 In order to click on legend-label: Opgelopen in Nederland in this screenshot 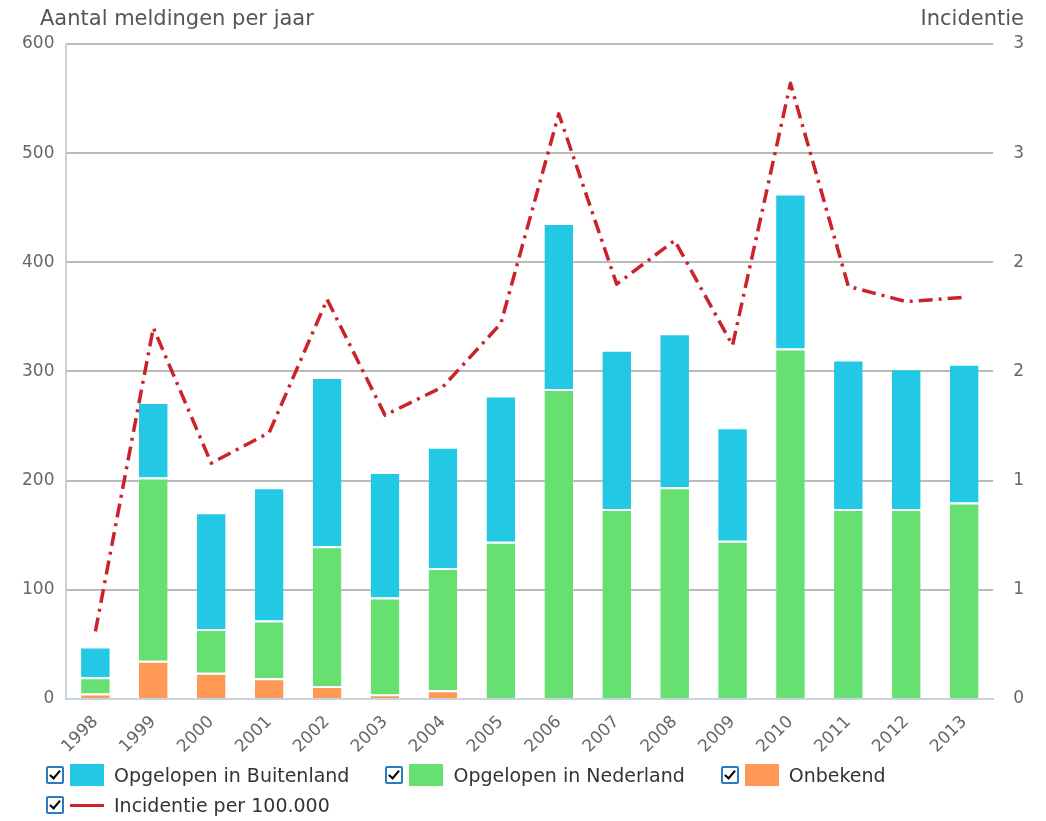, I will do `click(569, 775)`.